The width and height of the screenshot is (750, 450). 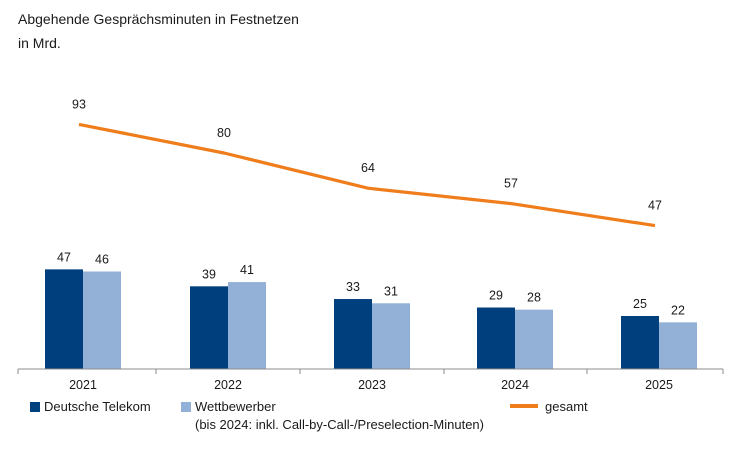 I want to click on bar-wettbewerber-2023, so click(x=391, y=336).